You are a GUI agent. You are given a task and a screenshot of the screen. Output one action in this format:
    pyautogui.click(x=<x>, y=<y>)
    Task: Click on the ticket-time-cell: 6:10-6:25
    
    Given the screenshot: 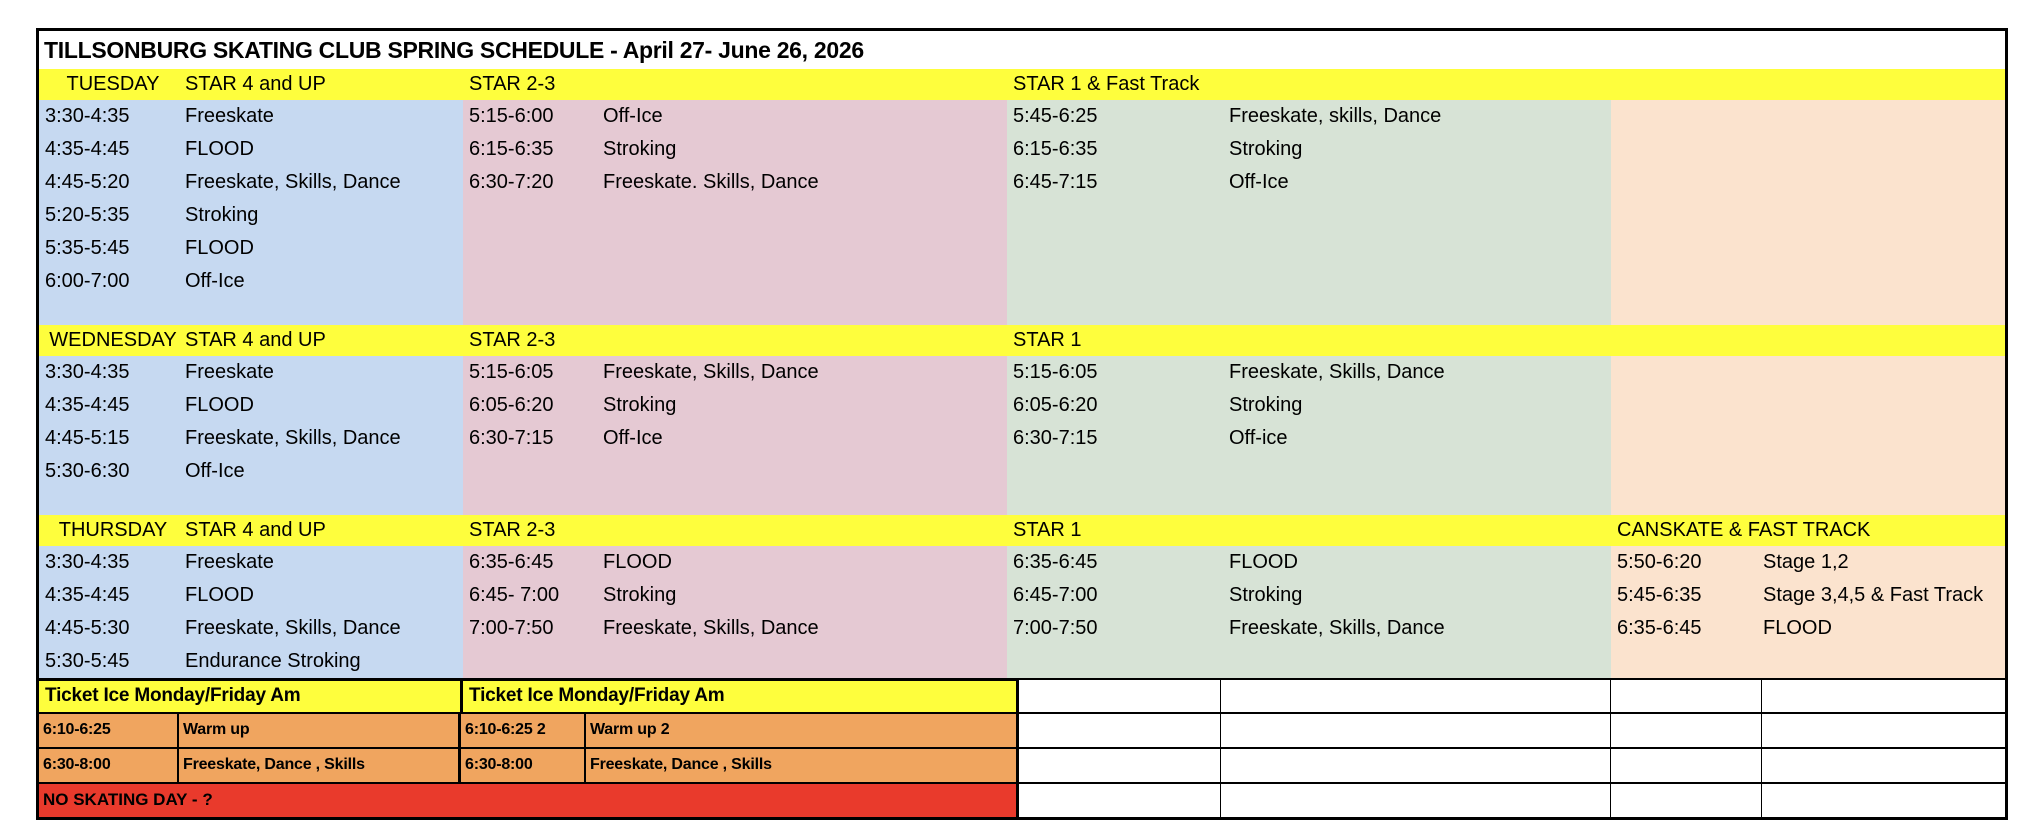 What is the action you would take?
    pyautogui.click(x=109, y=730)
    